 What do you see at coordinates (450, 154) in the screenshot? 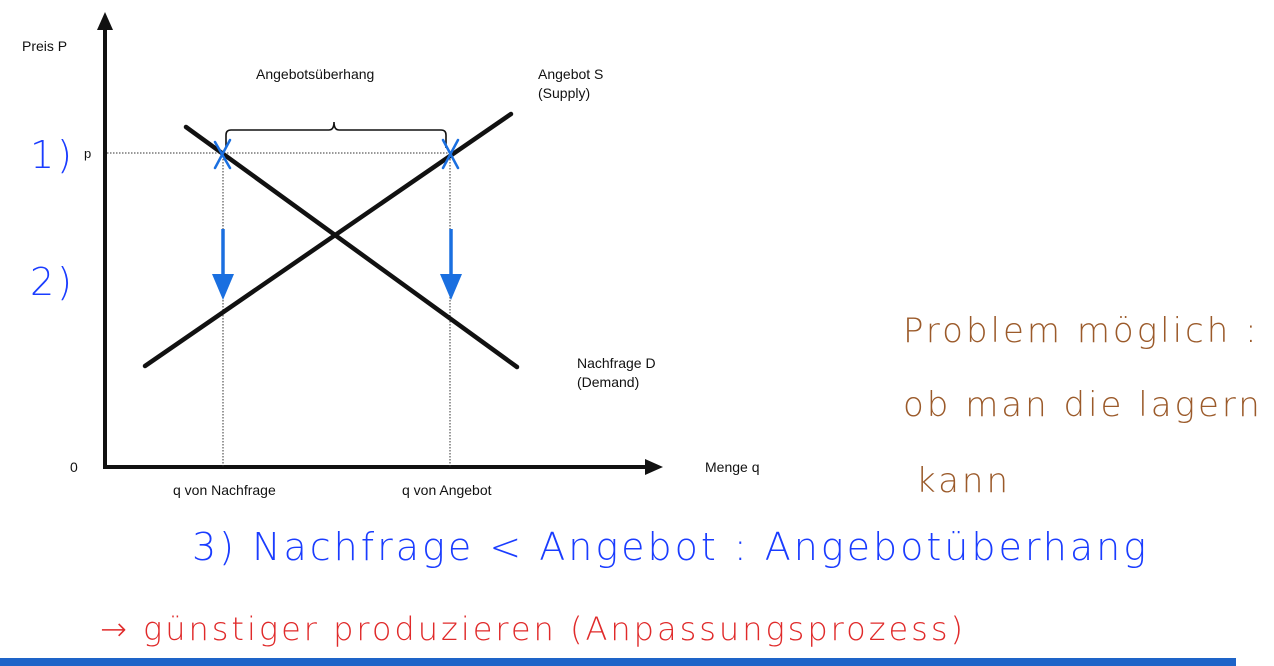
I see `supply-price-marker` at bounding box center [450, 154].